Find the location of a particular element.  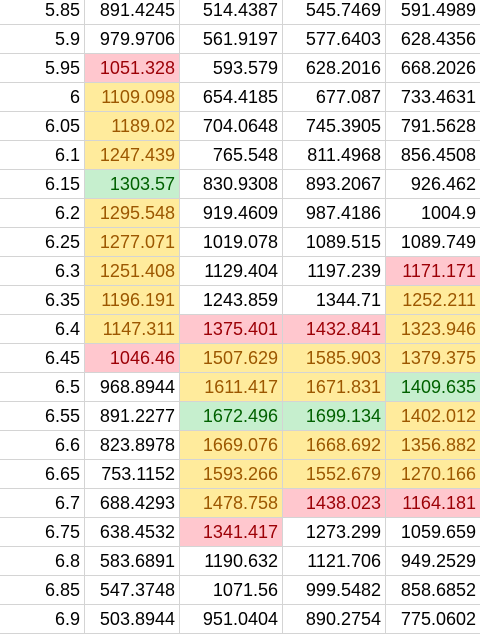

row-key-cell: 6.25 is located at coordinates (42, 242).